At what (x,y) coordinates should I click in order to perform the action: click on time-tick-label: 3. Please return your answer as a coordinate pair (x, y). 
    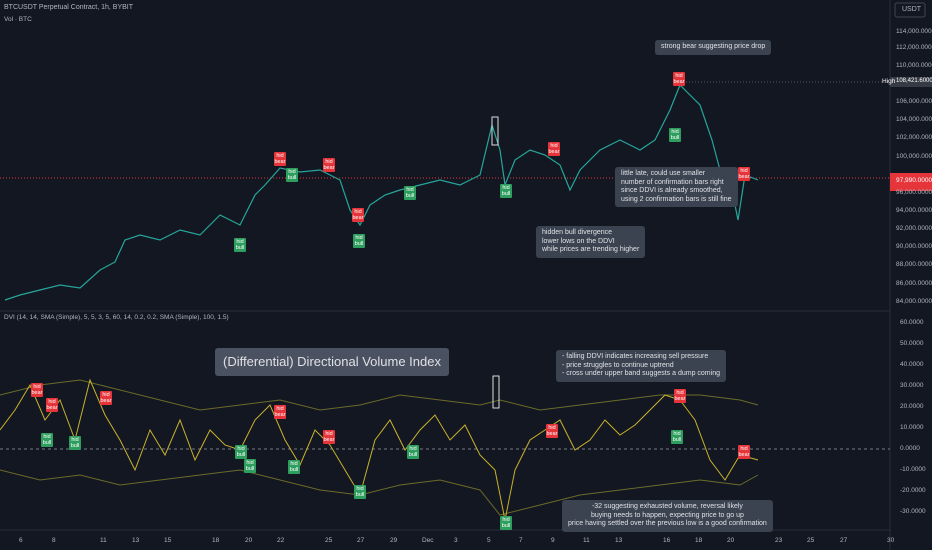
    Looking at the image, I should click on (456, 540).